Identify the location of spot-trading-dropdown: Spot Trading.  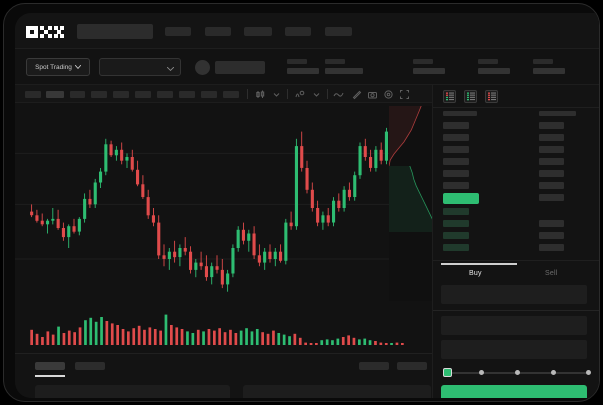
(58, 67).